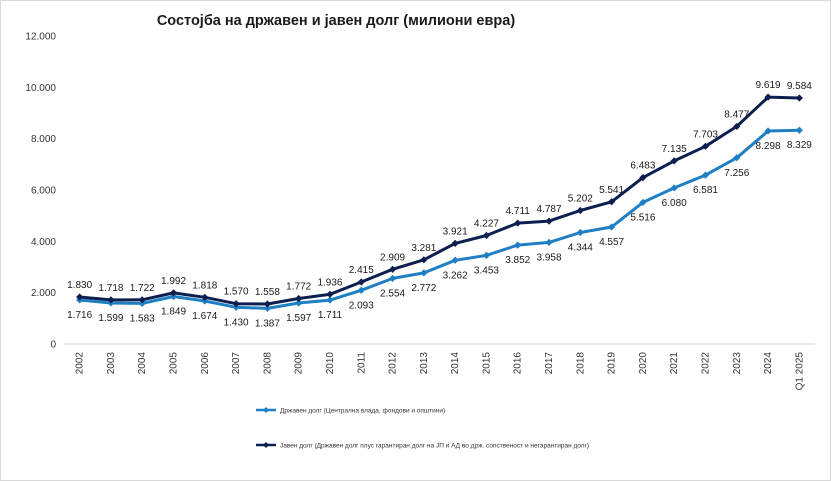 The width and height of the screenshot is (831, 481). Describe the element at coordinates (236, 292) in the screenshot. I see `data-label-public-debt: 1.570` at that location.